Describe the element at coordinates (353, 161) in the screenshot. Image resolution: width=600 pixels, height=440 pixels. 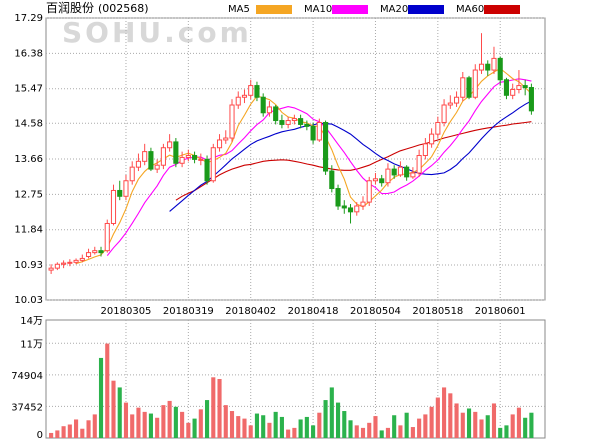
I see `ma60-line` at that location.